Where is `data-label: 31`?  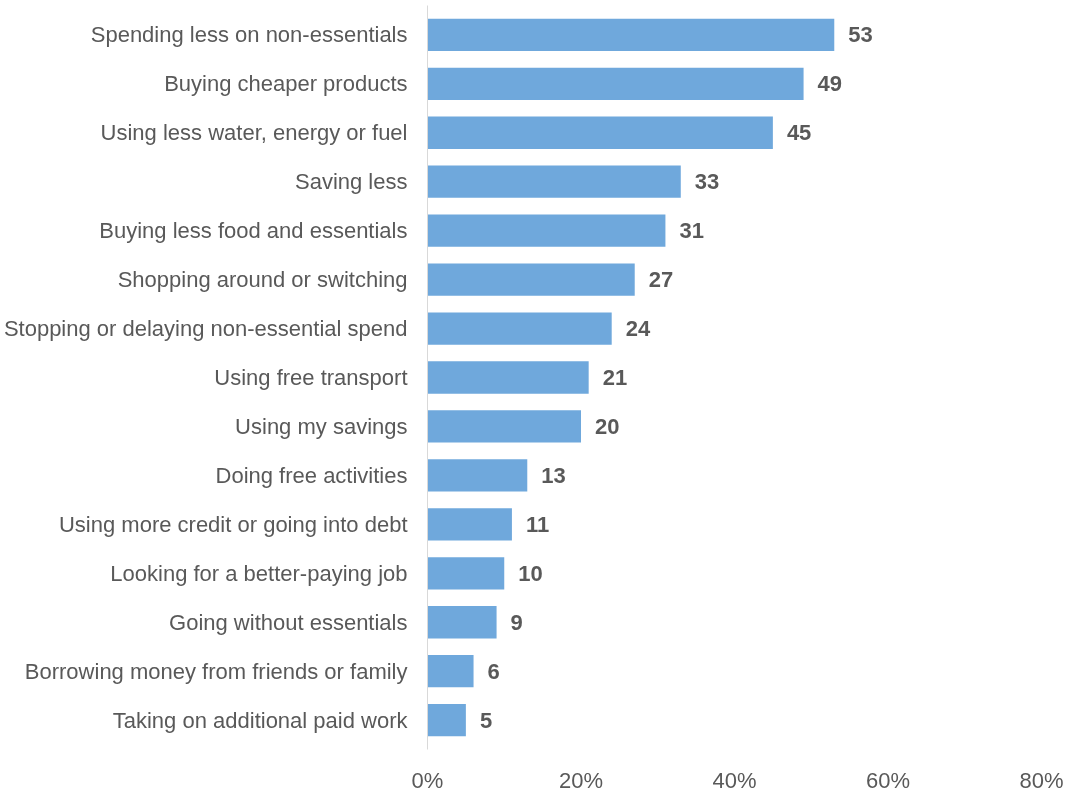
data-label: 31 is located at coordinates (691, 231).